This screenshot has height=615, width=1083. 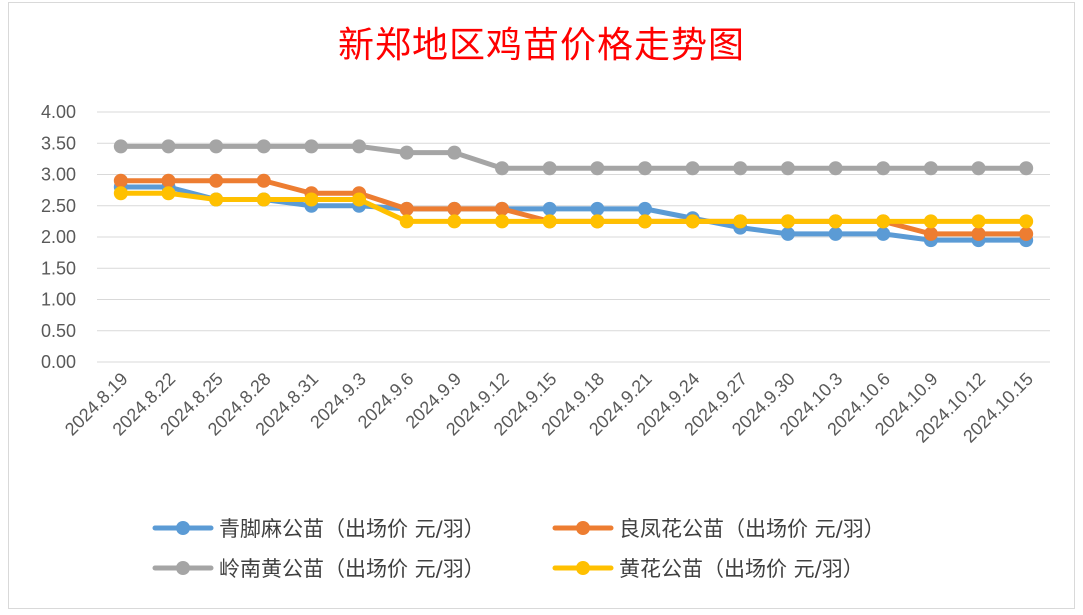 I want to click on y-tick-label: 2.50, so click(x=58, y=206).